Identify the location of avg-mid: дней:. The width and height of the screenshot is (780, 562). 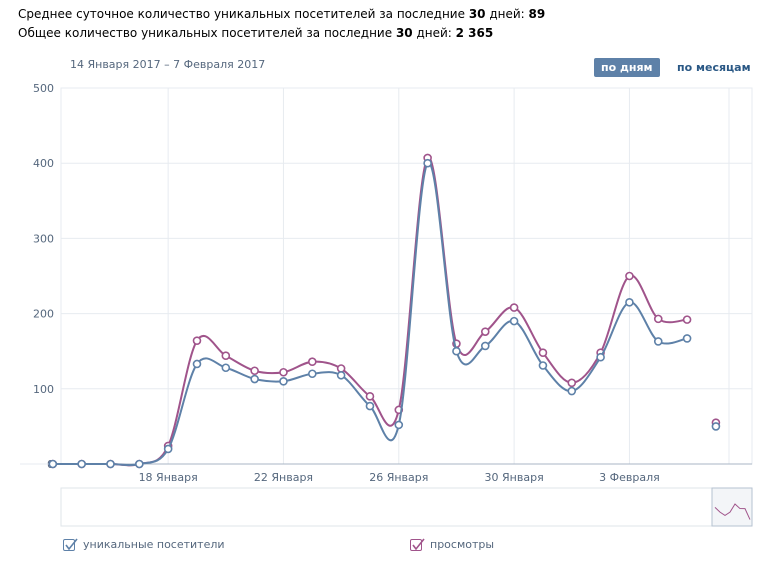
(507, 14).